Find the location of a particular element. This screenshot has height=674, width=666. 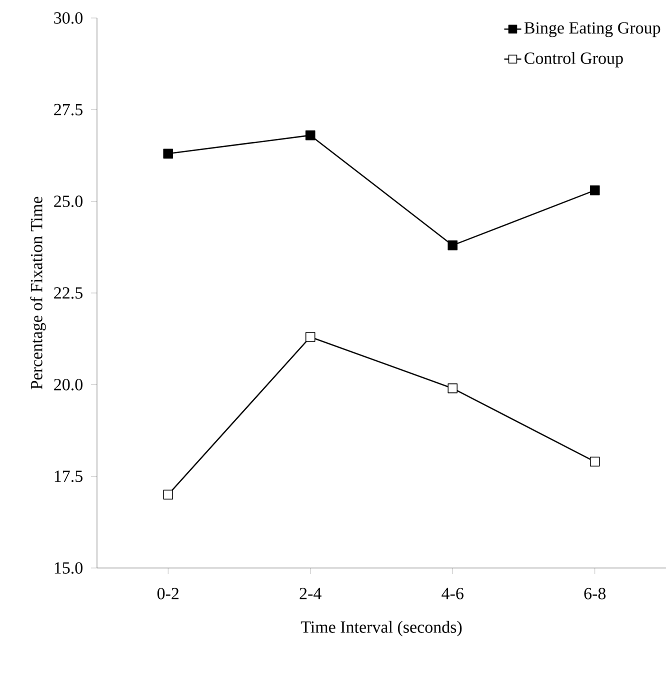

y-tick-label: 30.0 is located at coordinates (68, 18).